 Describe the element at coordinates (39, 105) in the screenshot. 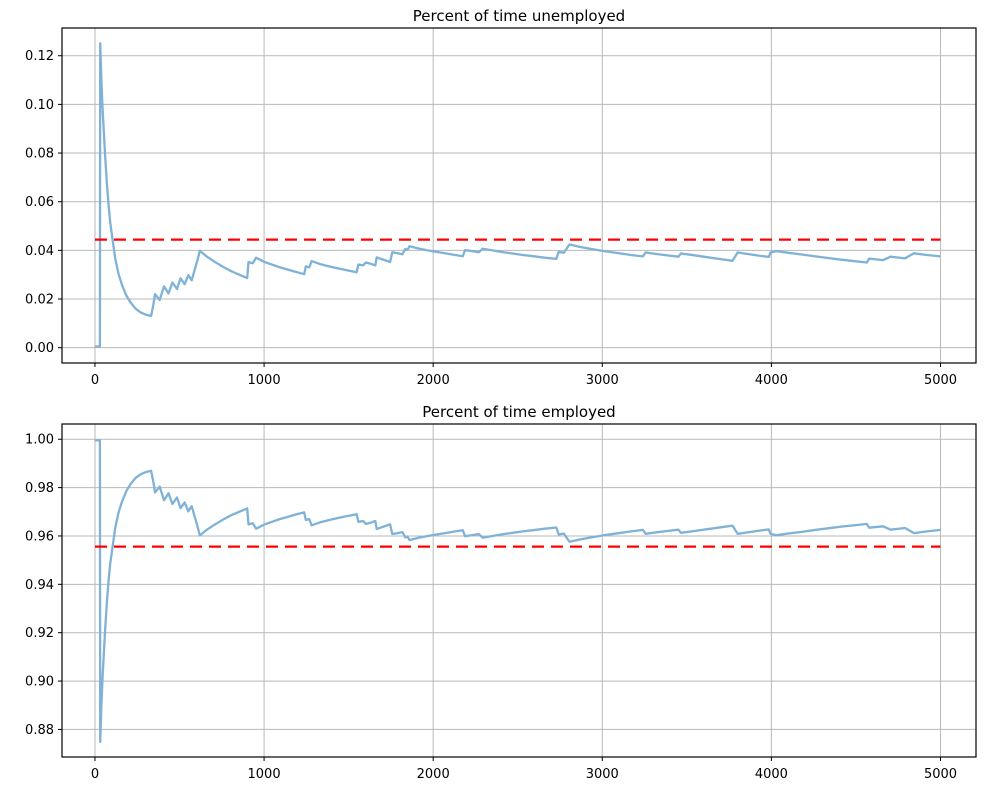

I see `unemployed-y-tick-label: 0.10` at that location.